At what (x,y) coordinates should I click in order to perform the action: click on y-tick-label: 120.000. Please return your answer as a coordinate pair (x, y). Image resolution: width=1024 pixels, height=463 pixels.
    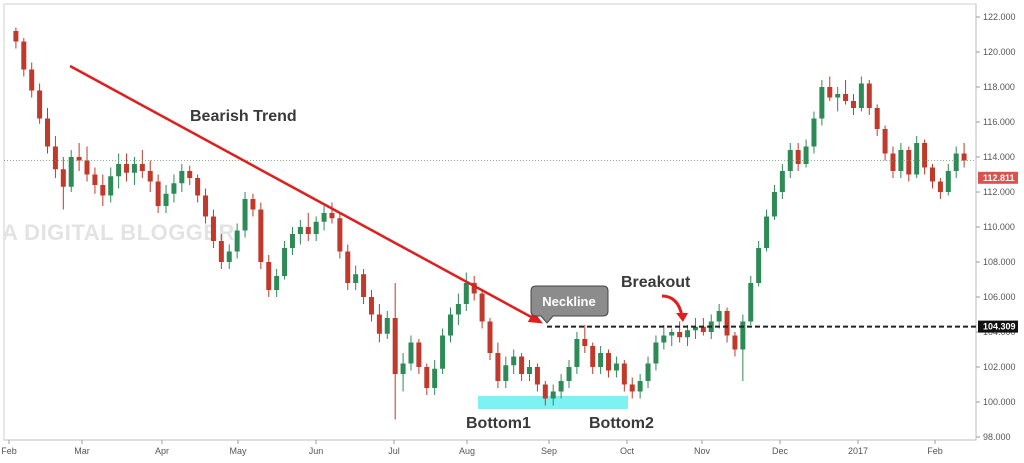
    Looking at the image, I should click on (999, 52).